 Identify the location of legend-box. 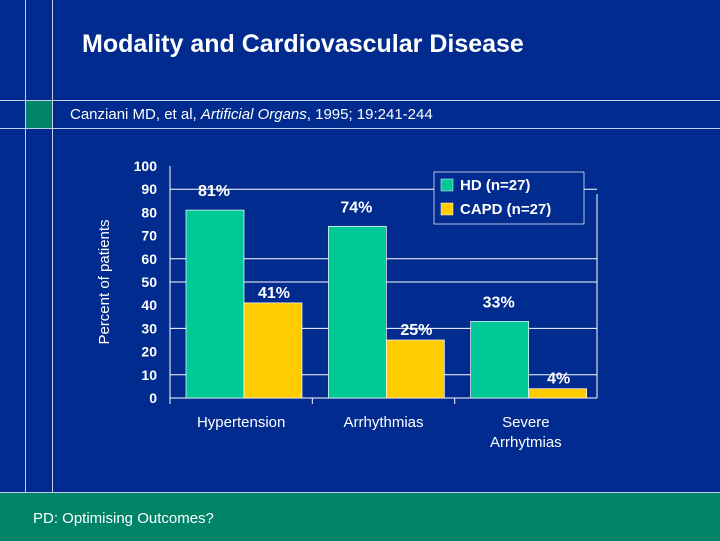
(509, 198).